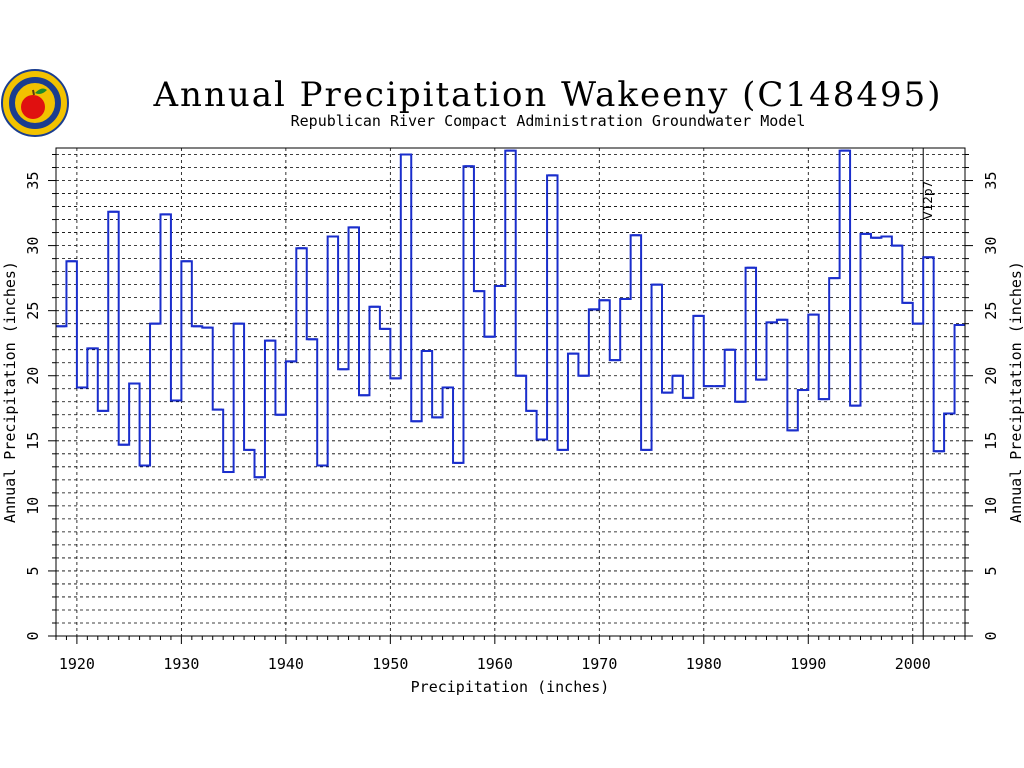  I want to click on x-tick-label: 1950, so click(390, 664).